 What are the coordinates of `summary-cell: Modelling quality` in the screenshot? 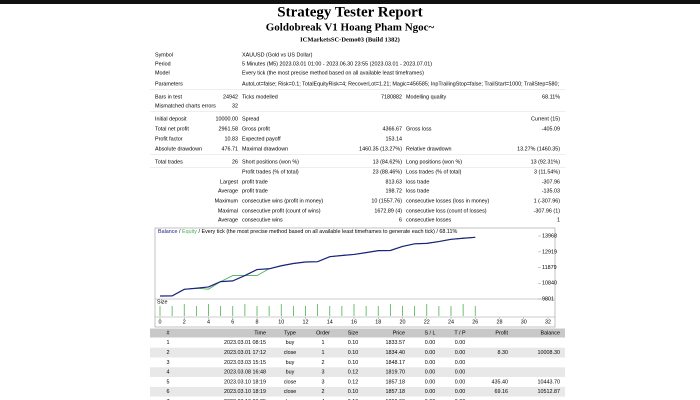 It's located at (426, 97).